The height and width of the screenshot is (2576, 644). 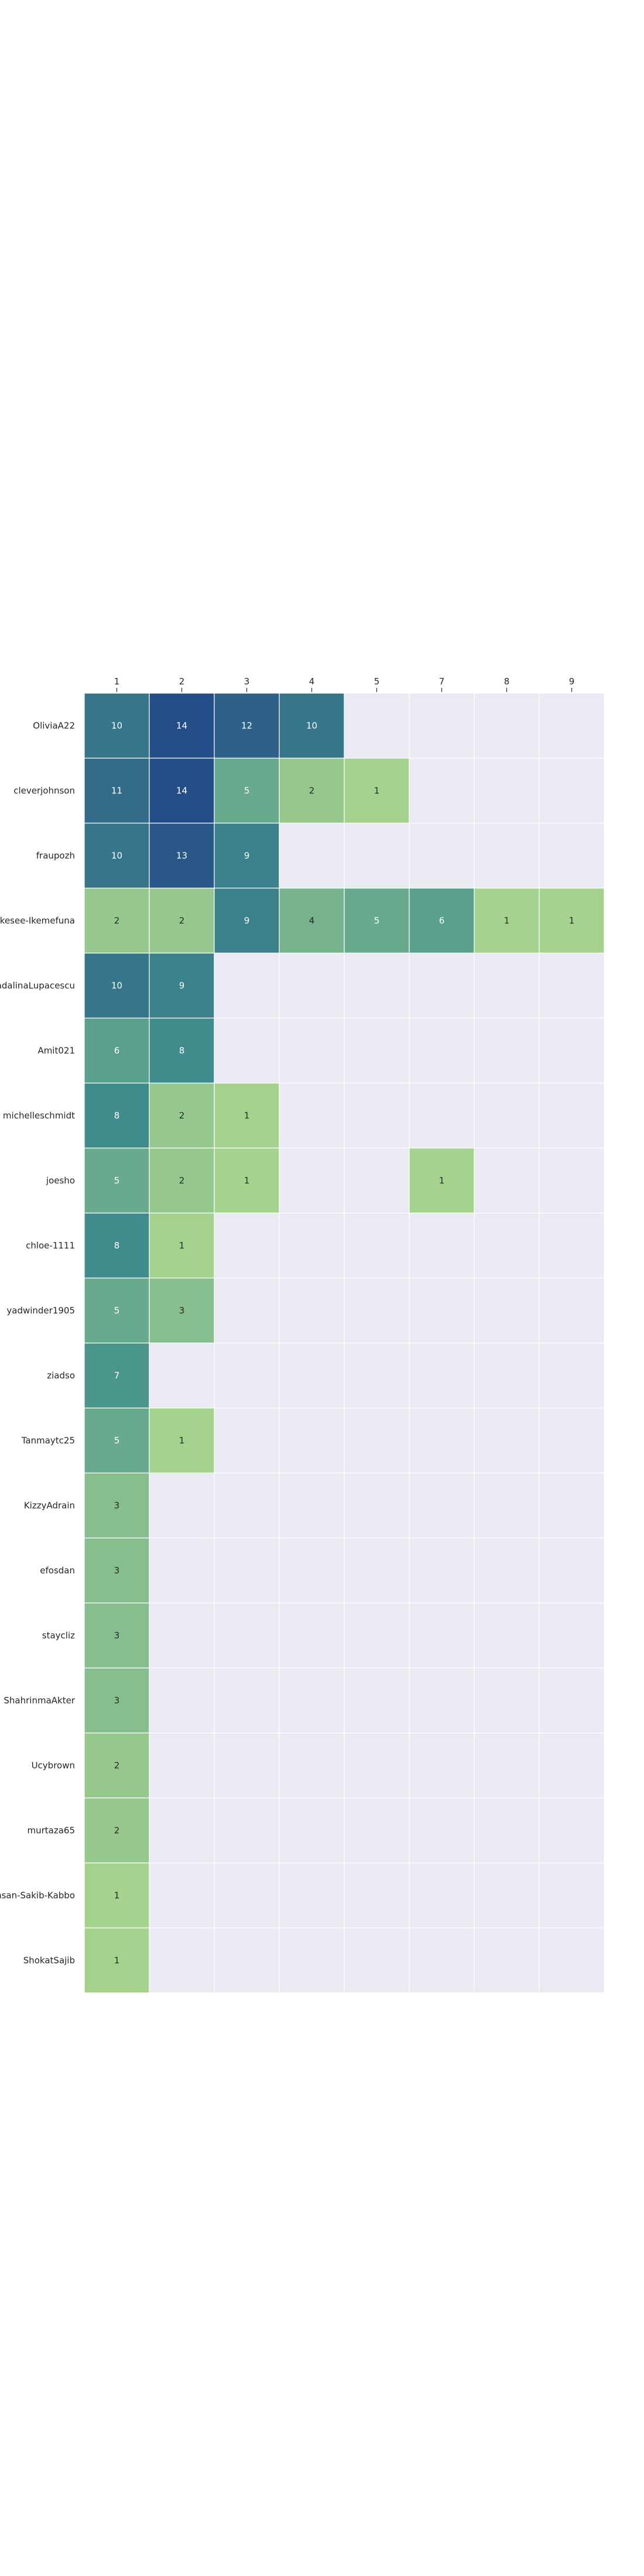 I want to click on x-tick-label: 7, so click(x=442, y=681).